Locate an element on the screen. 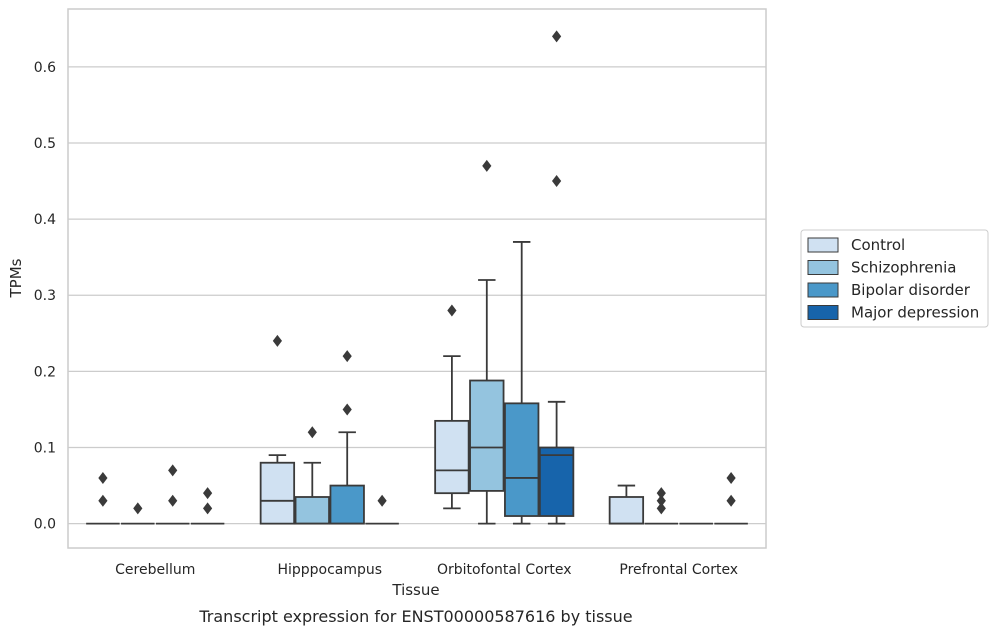  y-tick-label: 0.5 is located at coordinates (45, 144).